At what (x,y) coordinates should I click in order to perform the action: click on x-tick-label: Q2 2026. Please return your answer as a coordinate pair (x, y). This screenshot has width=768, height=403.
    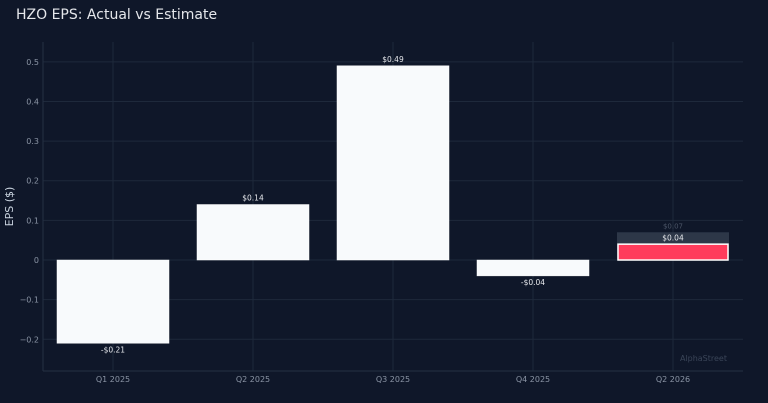
    Looking at the image, I should click on (673, 379).